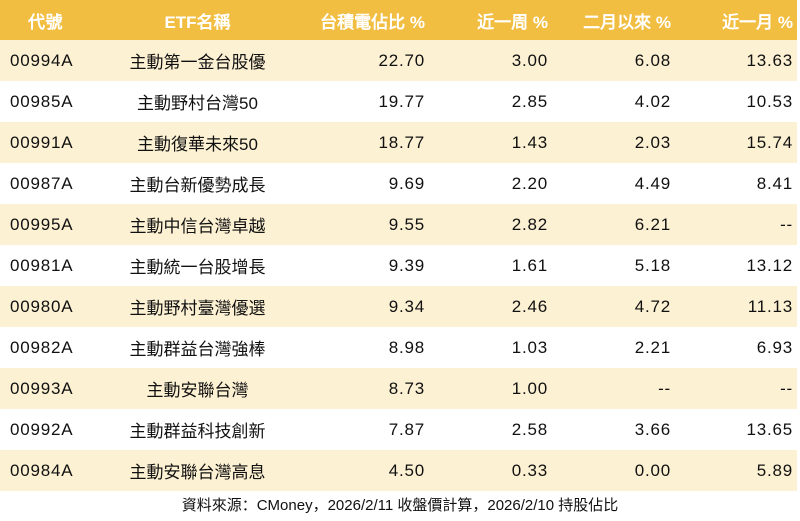 Image resolution: width=800 pixels, height=521 pixels. What do you see at coordinates (406, 183) in the screenshot?
I see `cell-tsmc-weight: 9.69` at bounding box center [406, 183].